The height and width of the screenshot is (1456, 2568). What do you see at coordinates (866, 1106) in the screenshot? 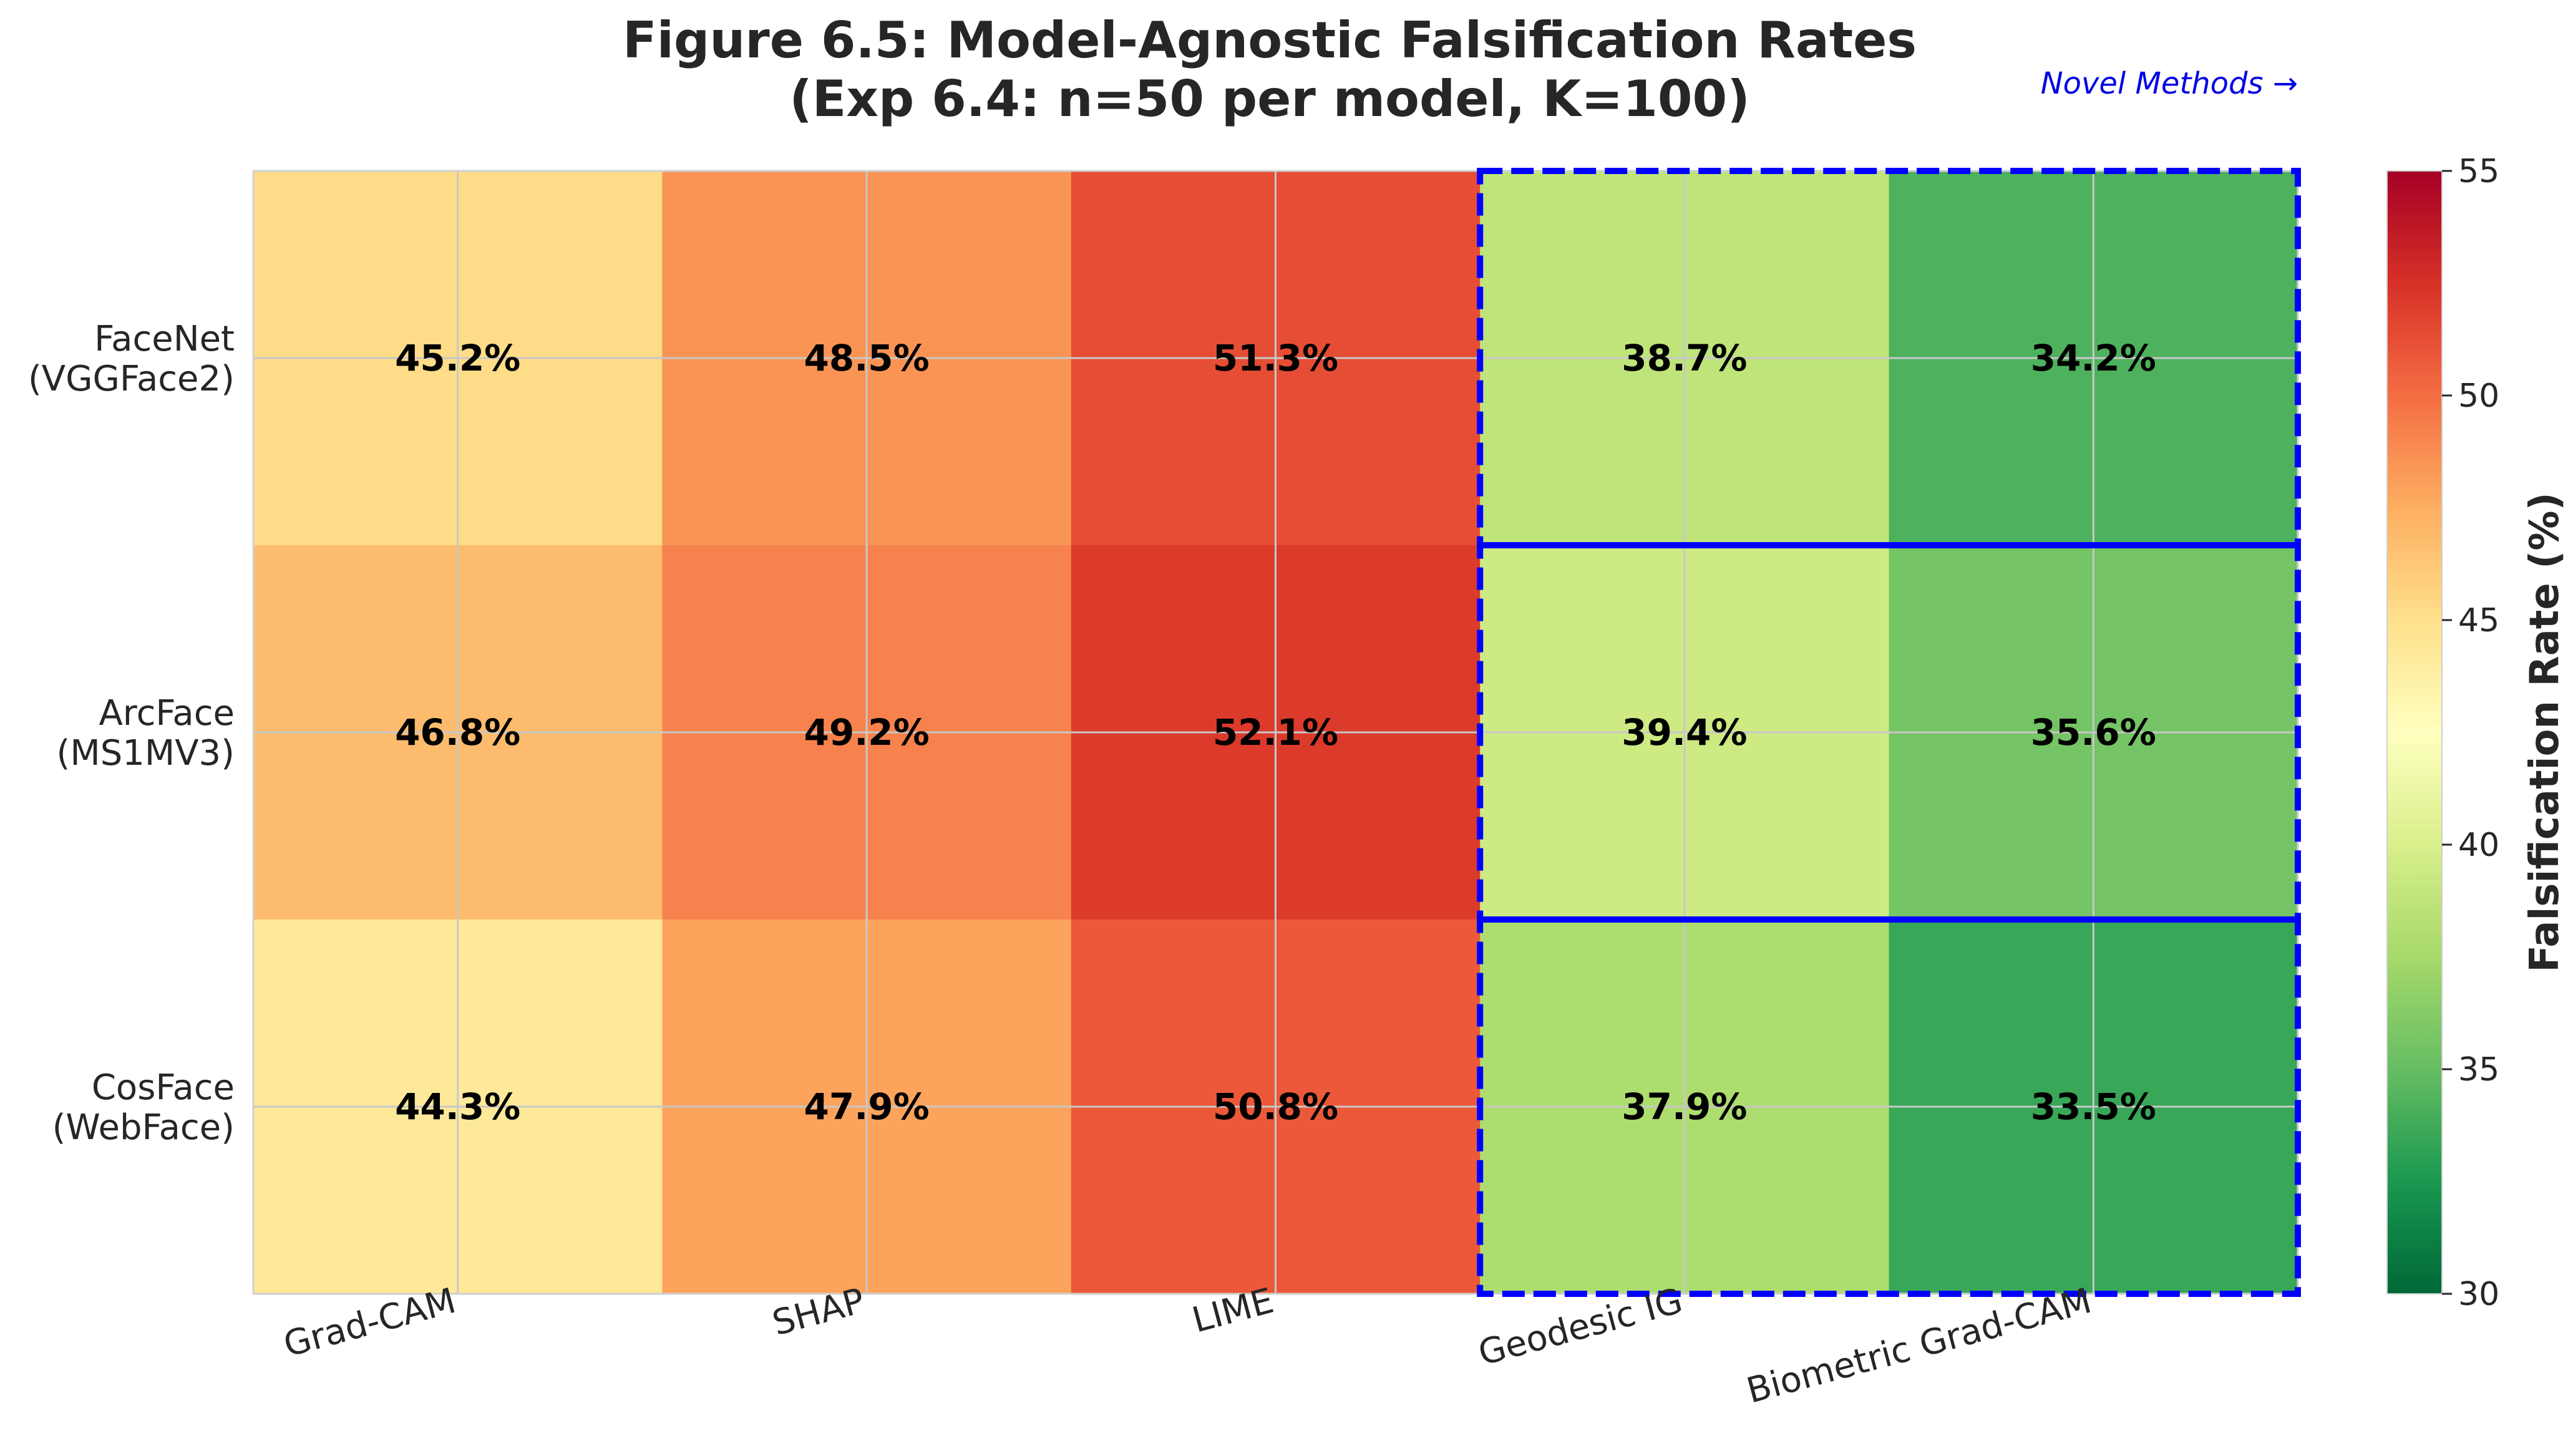
I see `cell-value-label: 47.9%` at bounding box center [866, 1106].